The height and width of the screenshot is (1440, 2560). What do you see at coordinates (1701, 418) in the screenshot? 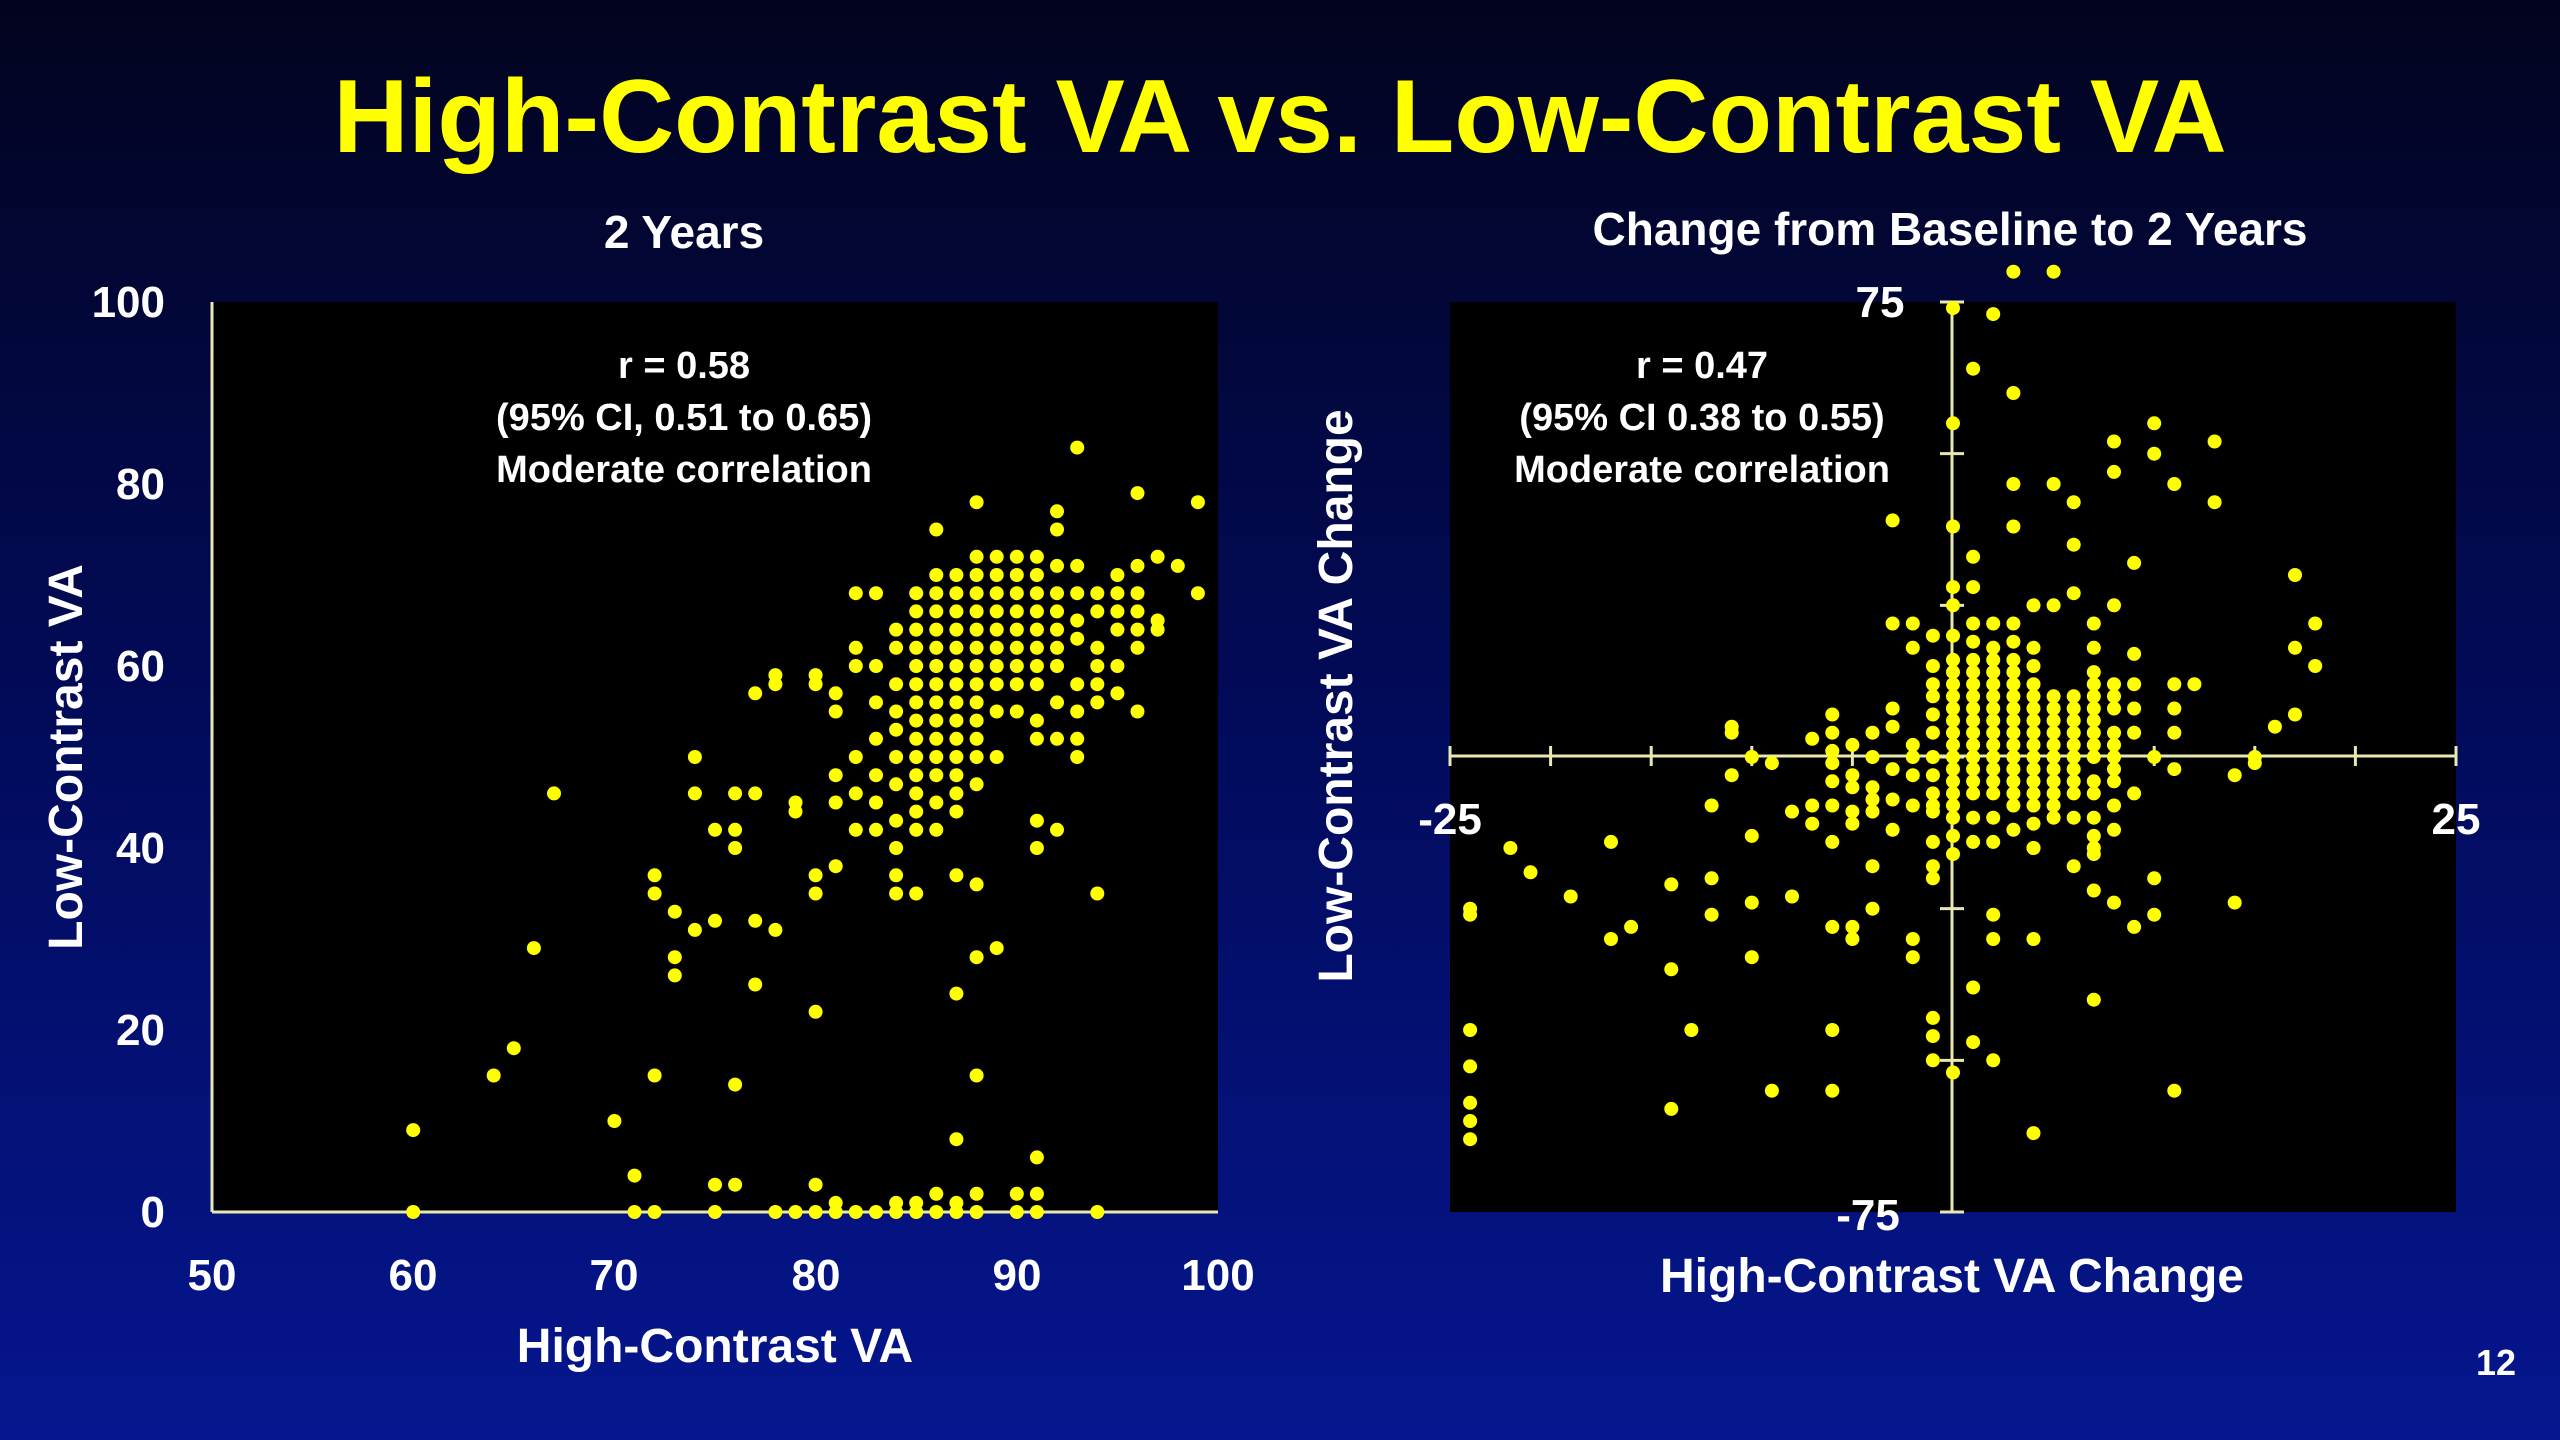
I see `annotation-line: (95% CI 0.38 to 0.55)` at bounding box center [1701, 418].